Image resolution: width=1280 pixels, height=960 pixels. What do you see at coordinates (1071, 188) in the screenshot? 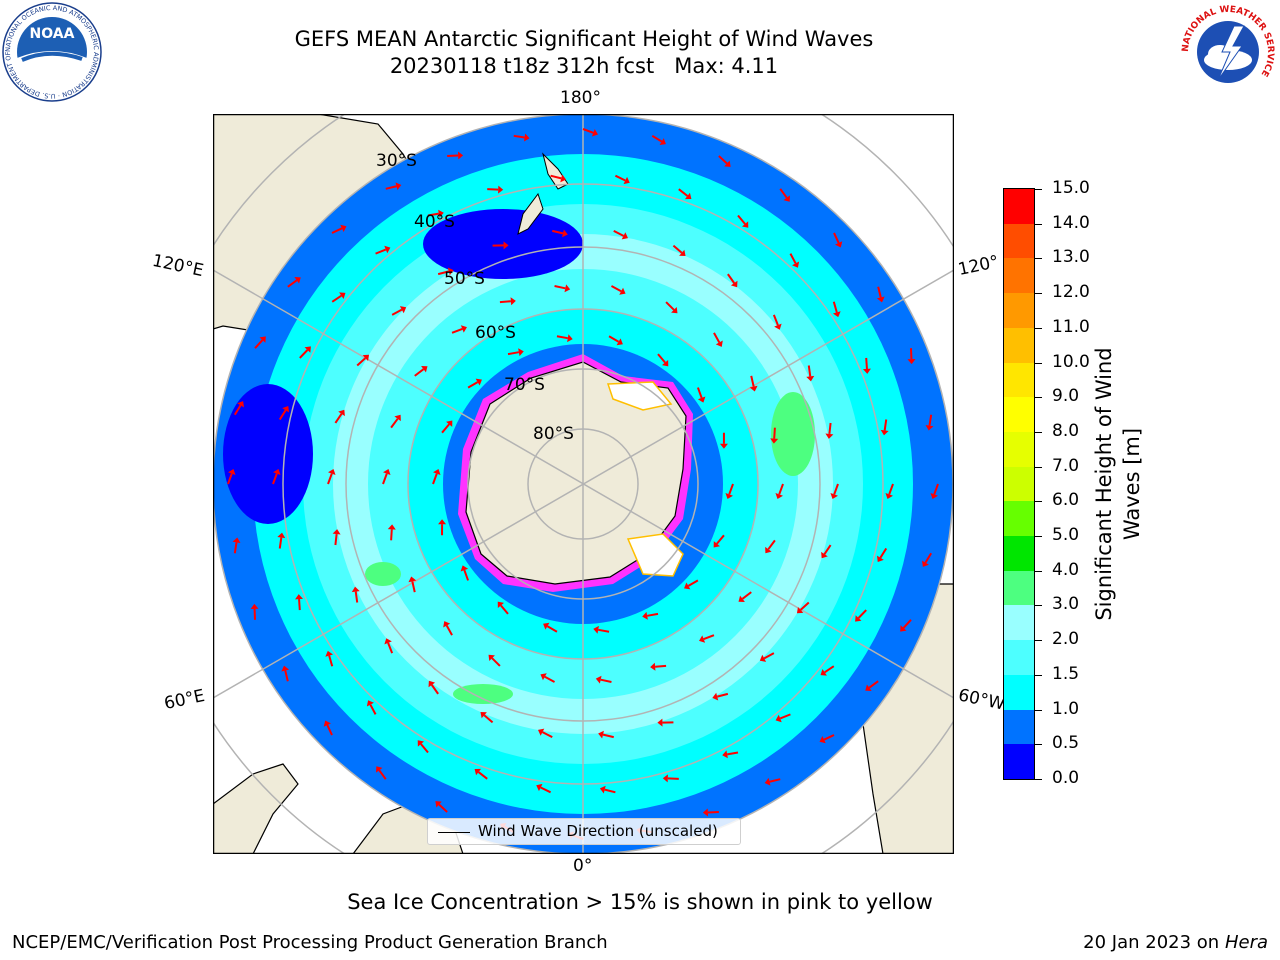
I see `colorbar-tick-label: 15.0` at bounding box center [1071, 188].